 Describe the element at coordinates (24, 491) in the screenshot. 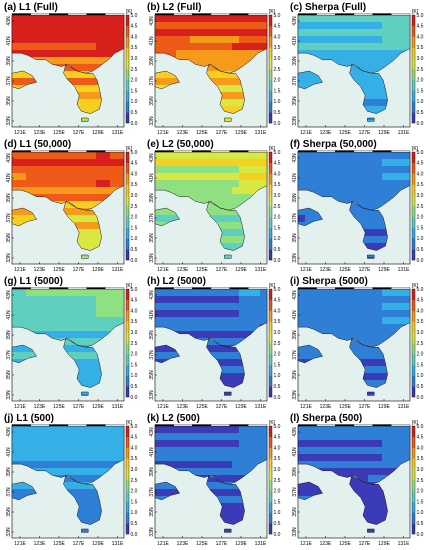

I see `coastline` at that location.